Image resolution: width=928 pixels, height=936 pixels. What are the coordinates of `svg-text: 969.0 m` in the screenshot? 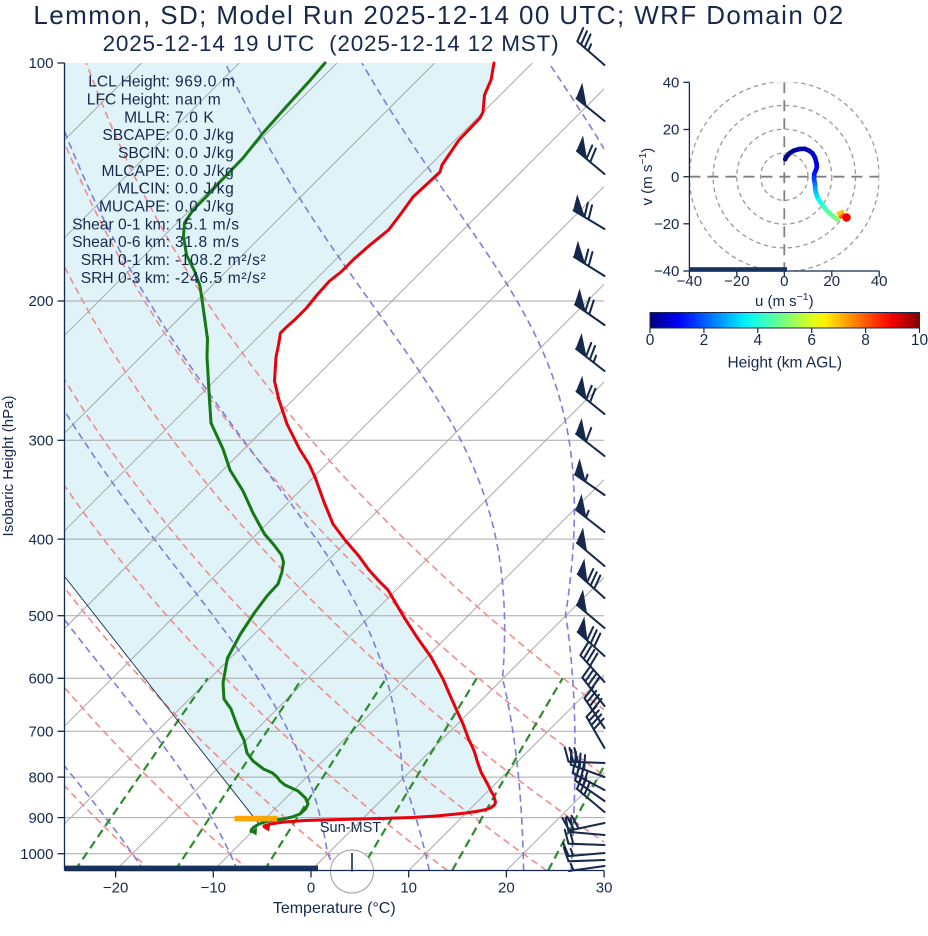 It's located at (205, 82).